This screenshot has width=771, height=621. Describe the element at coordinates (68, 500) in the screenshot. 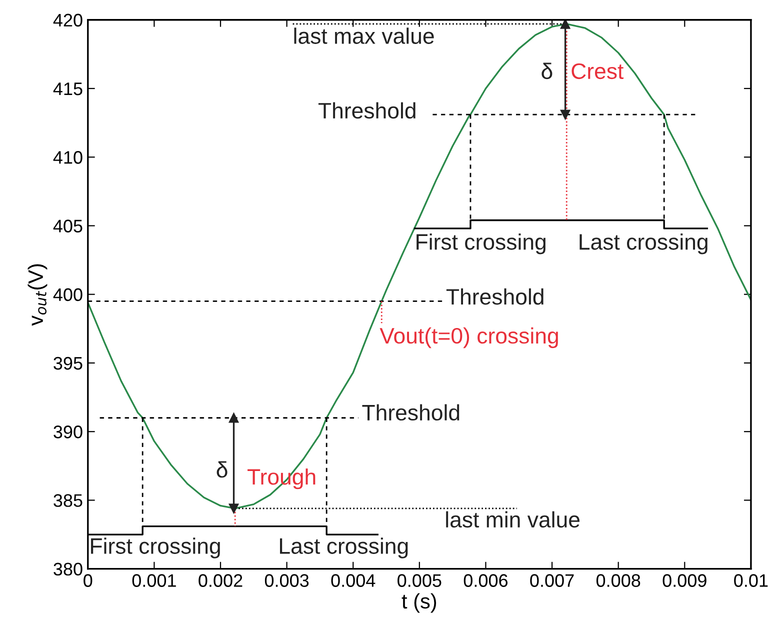

I see `y-tick-label: 385` at that location.